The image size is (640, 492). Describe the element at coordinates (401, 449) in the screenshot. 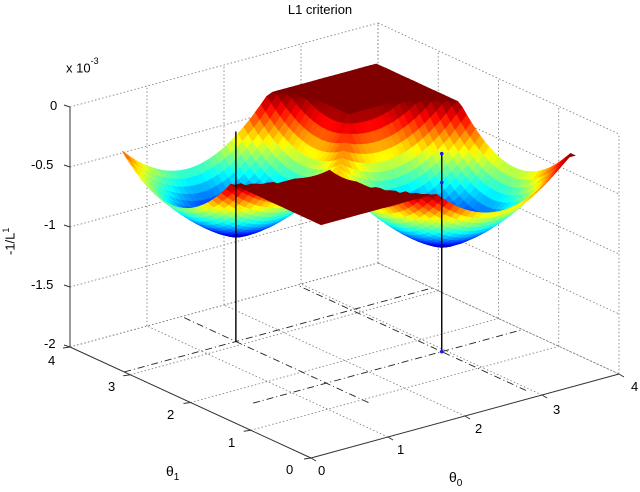

I see `theta0-tick-1: 1` at that location.